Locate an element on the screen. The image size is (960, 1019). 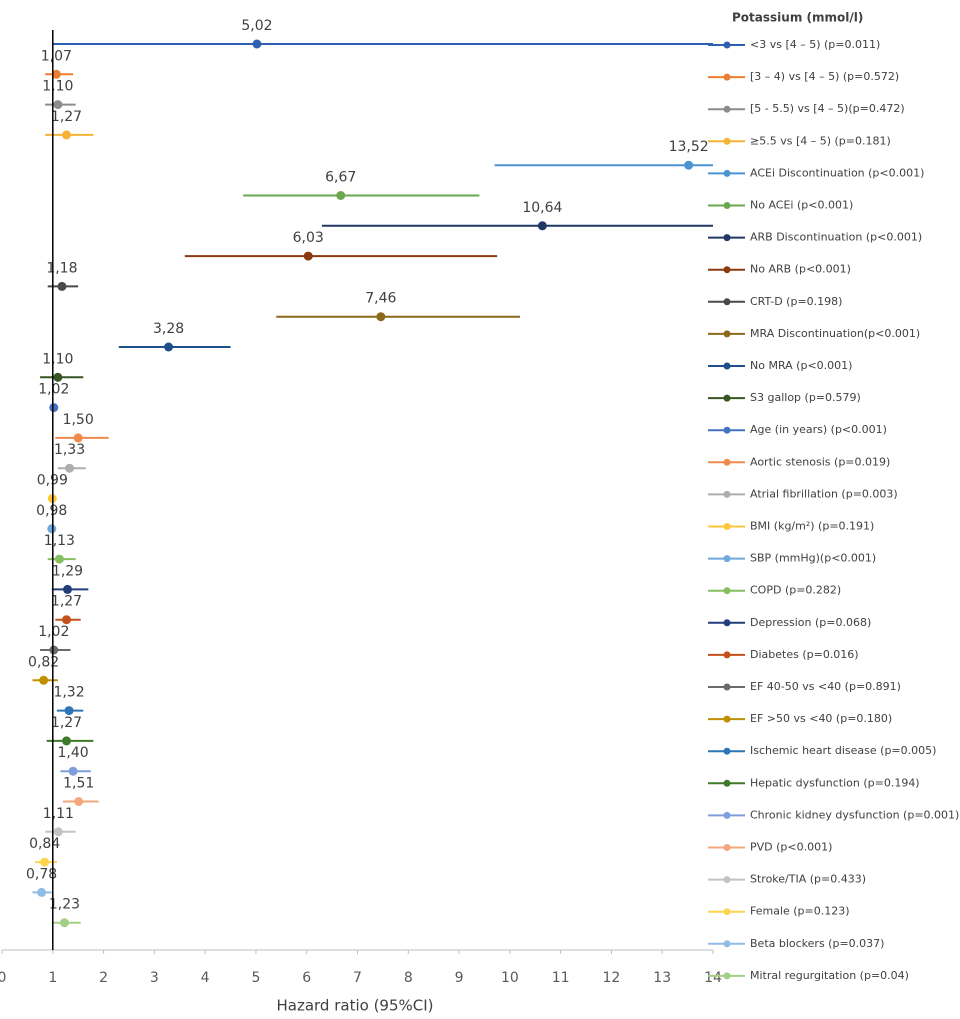
legend-label: <3 vs [4 – 5) (p=0.011) is located at coordinates (815, 44).